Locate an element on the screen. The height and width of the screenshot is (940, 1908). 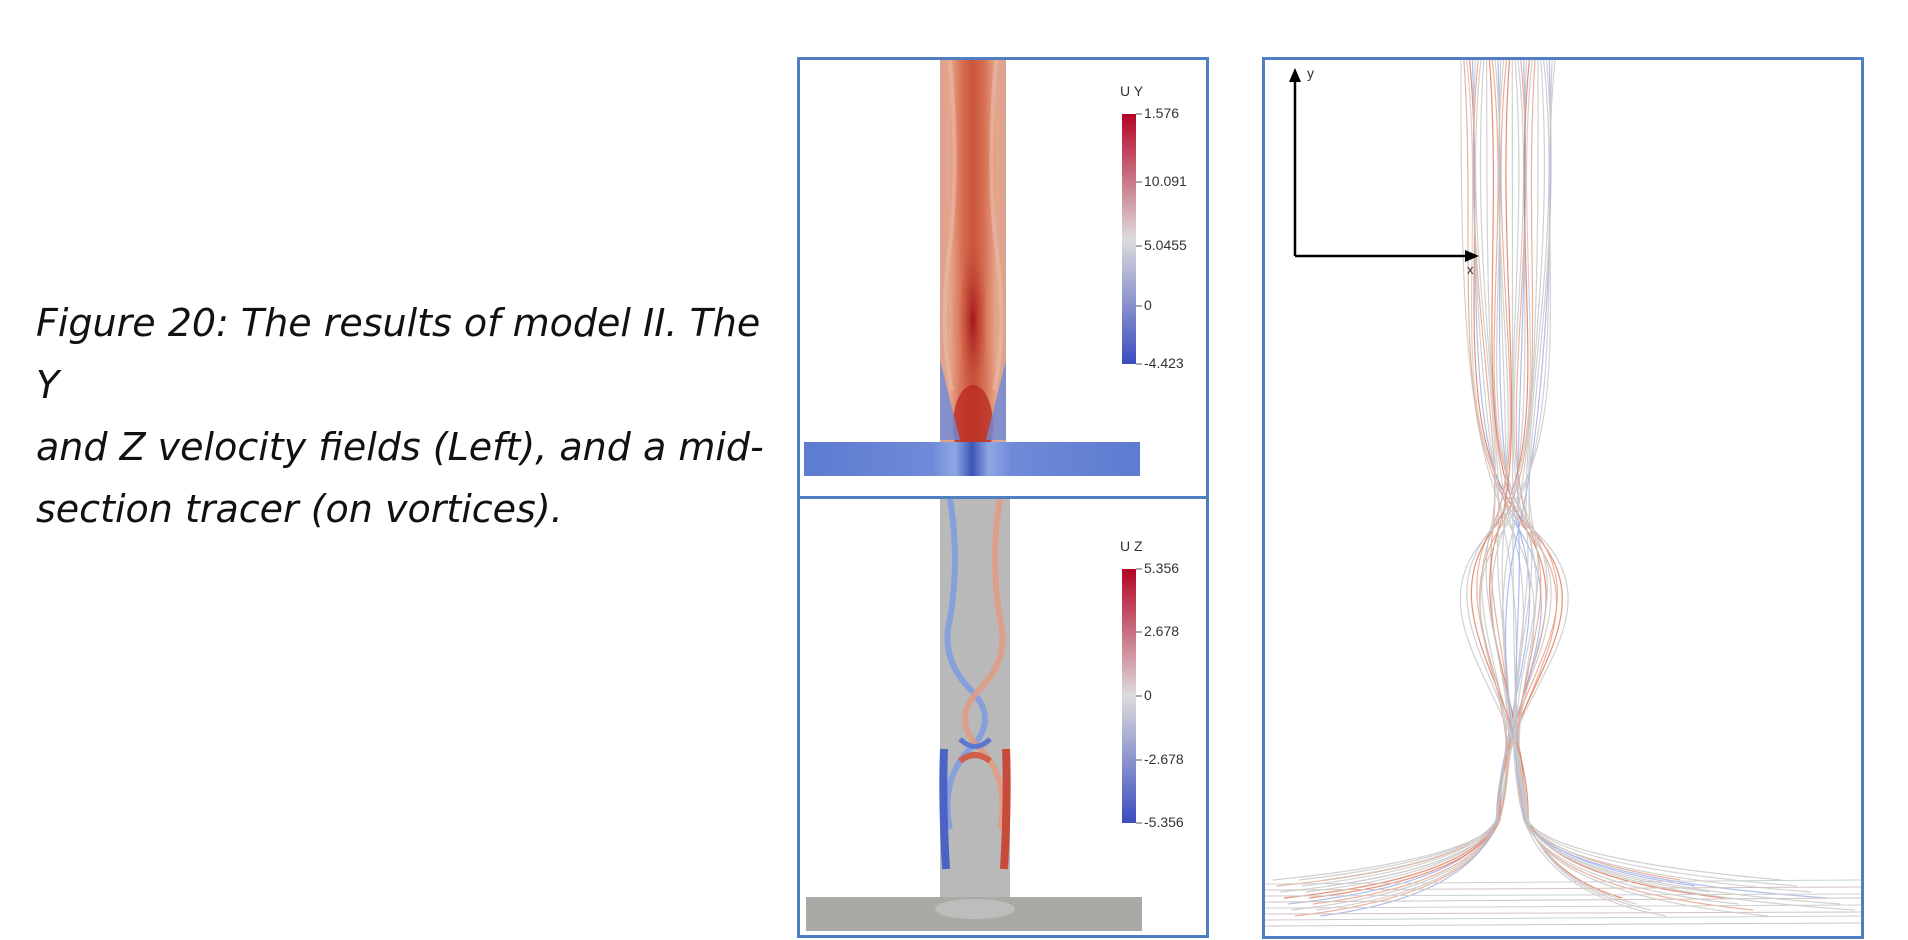
uy-base-channel is located at coordinates (972, 459).